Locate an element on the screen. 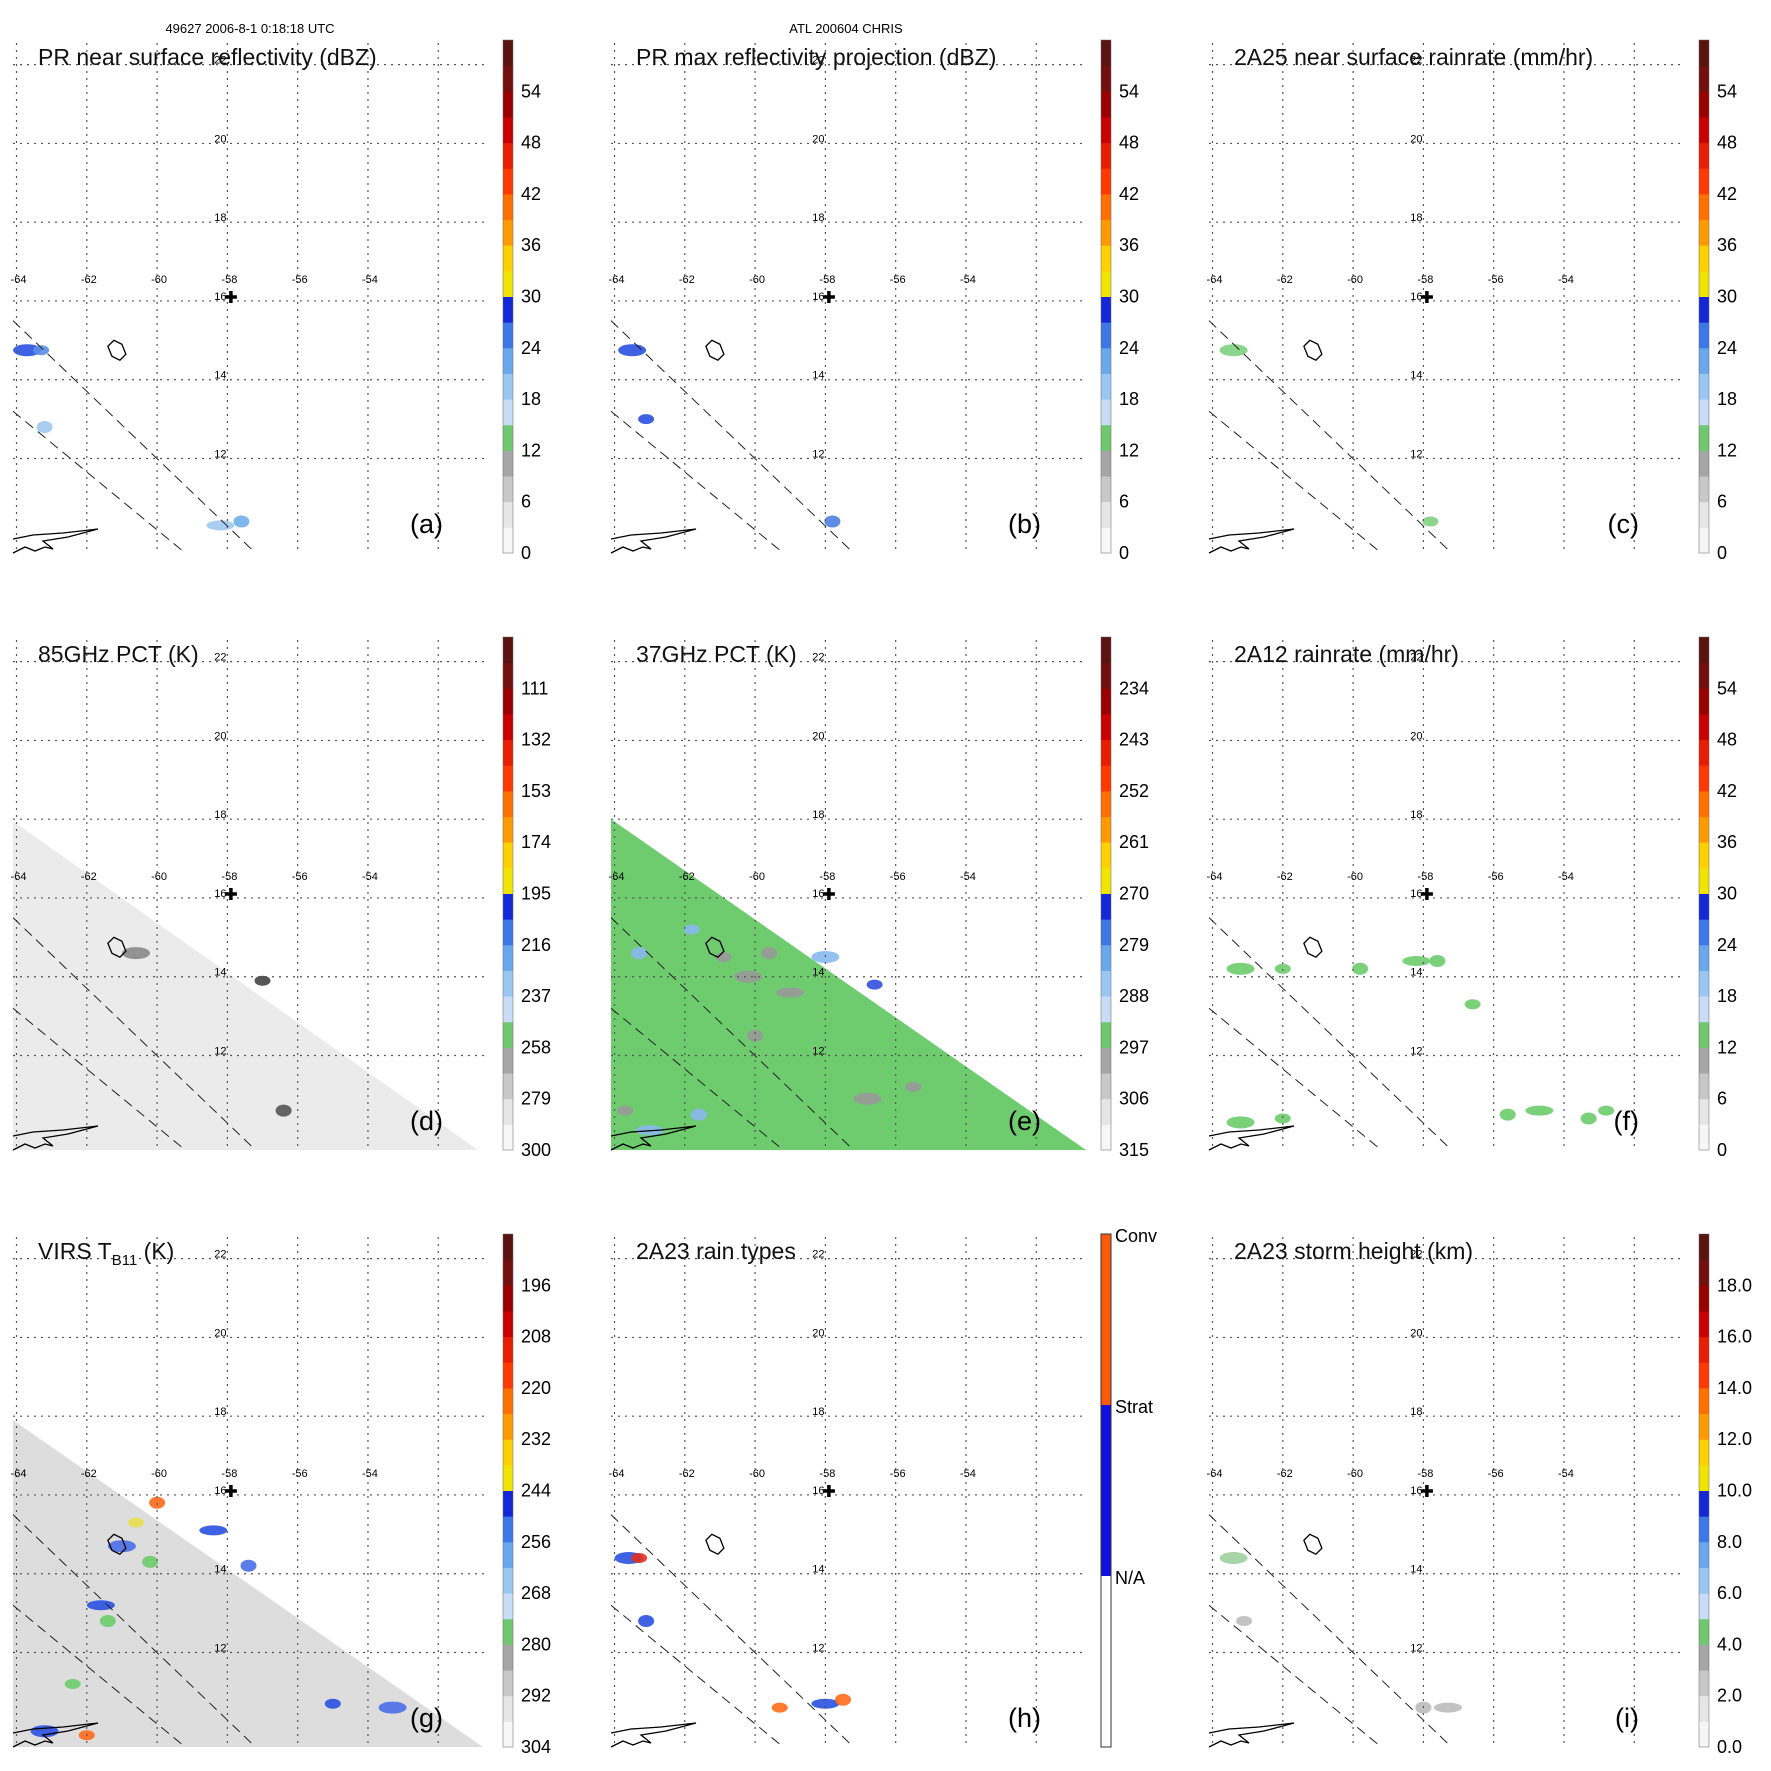 Image resolution: width=1771 pixels, height=1771 pixels. storm-center-icon is located at coordinates (230, 894).